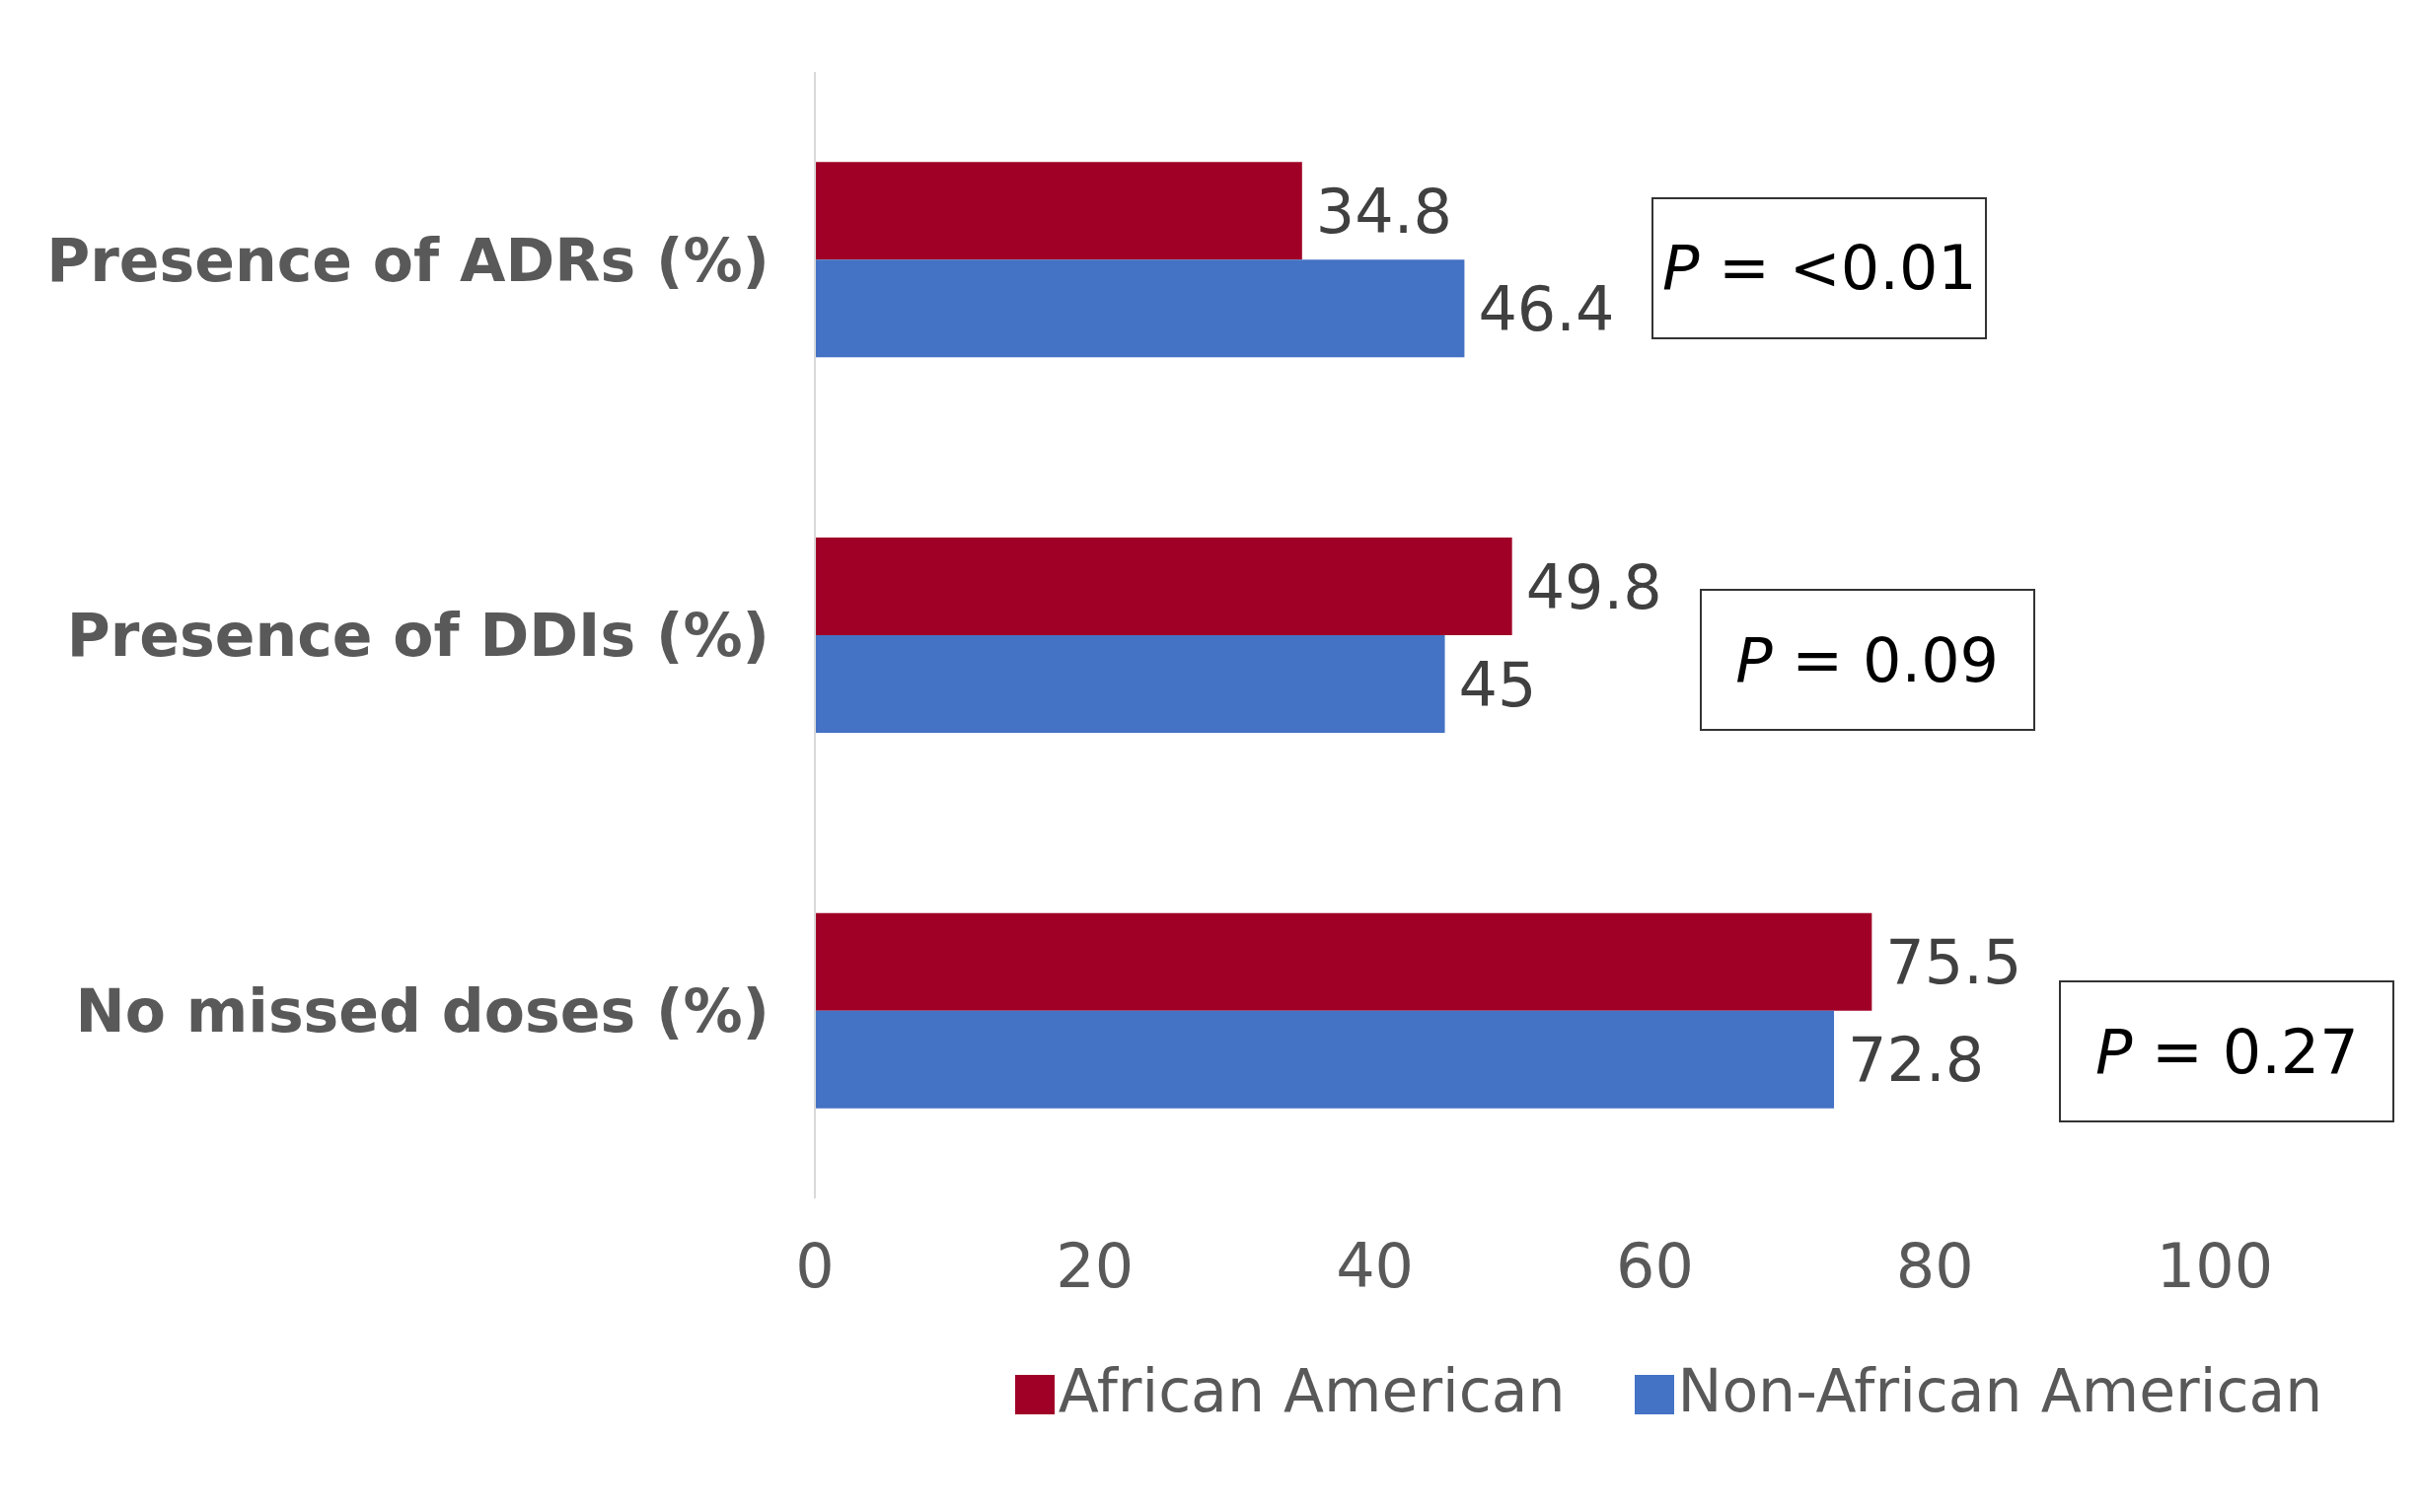  I want to click on x-tick-label: 0, so click(815, 1266).